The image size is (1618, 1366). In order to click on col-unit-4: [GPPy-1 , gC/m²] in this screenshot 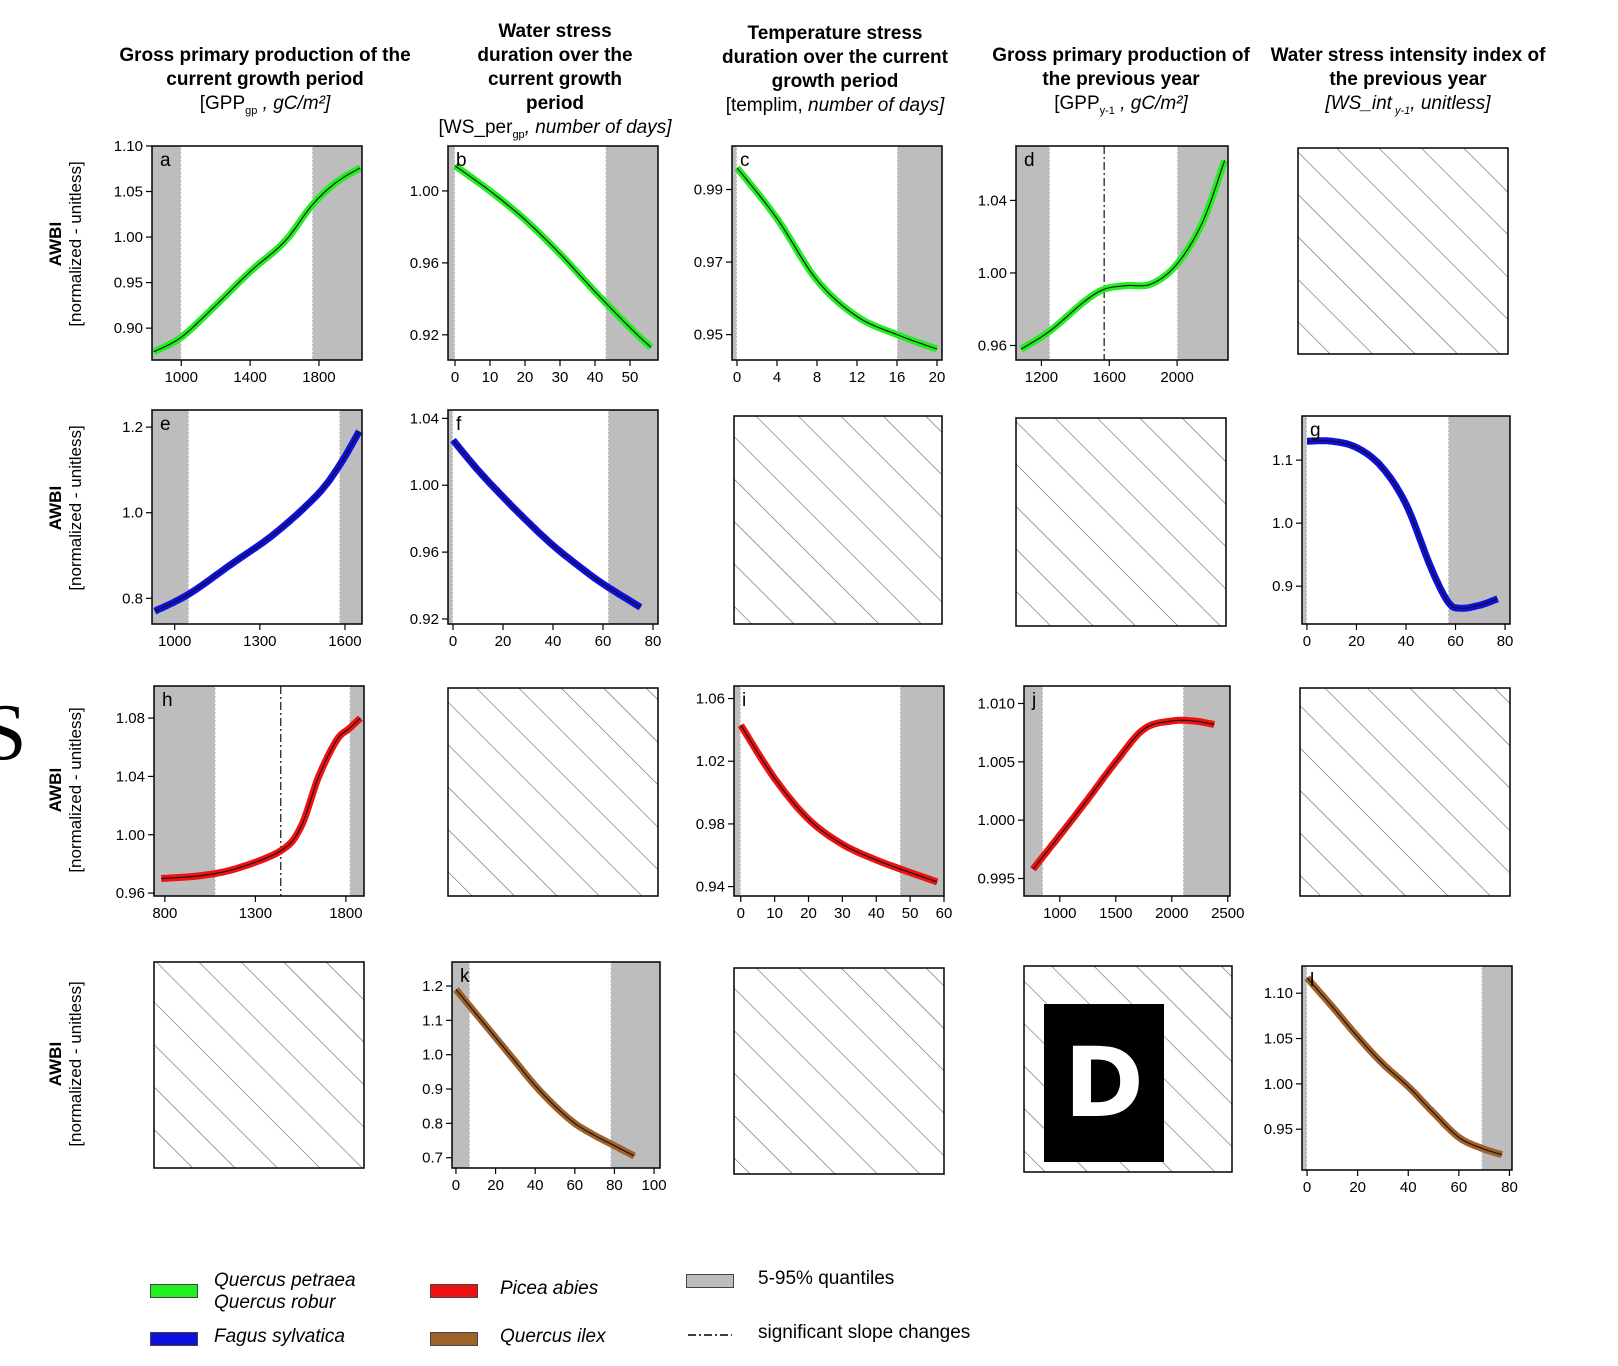, I will do `click(1121, 105)`.